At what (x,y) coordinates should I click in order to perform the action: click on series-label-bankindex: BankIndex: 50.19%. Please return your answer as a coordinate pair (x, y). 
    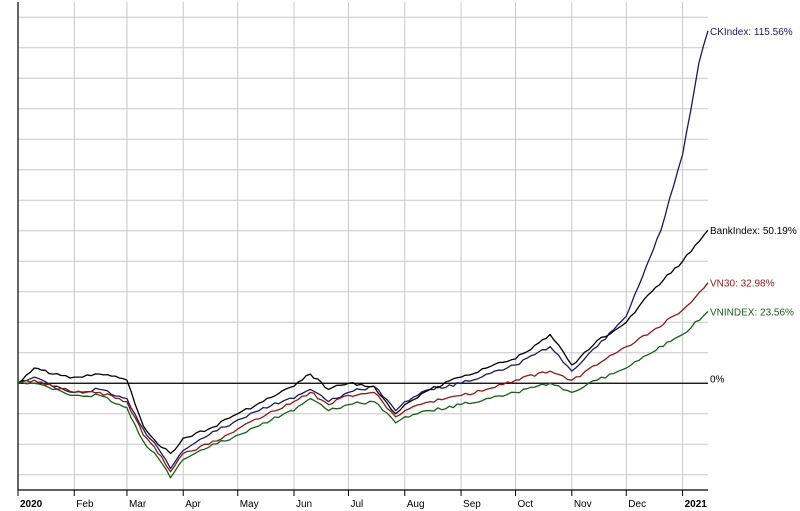
    Looking at the image, I should click on (753, 231).